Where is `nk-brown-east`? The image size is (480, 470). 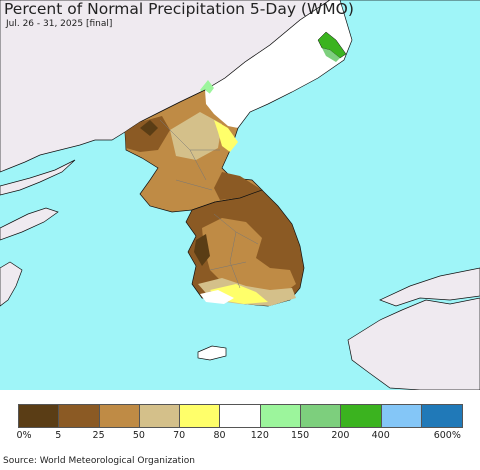
nk-brown-east is located at coordinates (238, 186).